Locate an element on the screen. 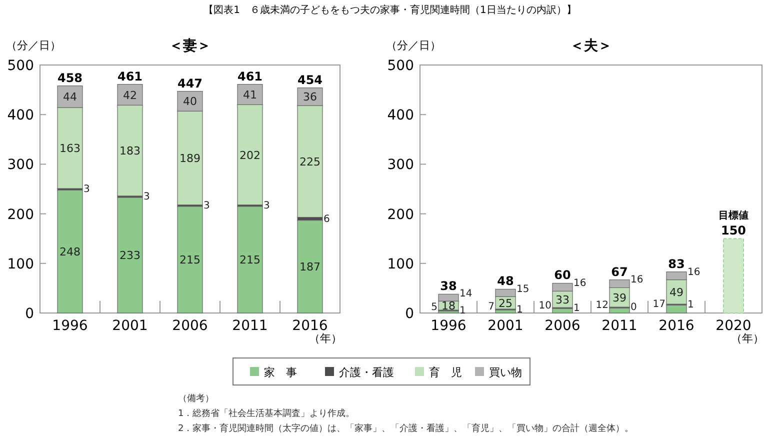  legend-label: 買い物 is located at coordinates (505, 372).